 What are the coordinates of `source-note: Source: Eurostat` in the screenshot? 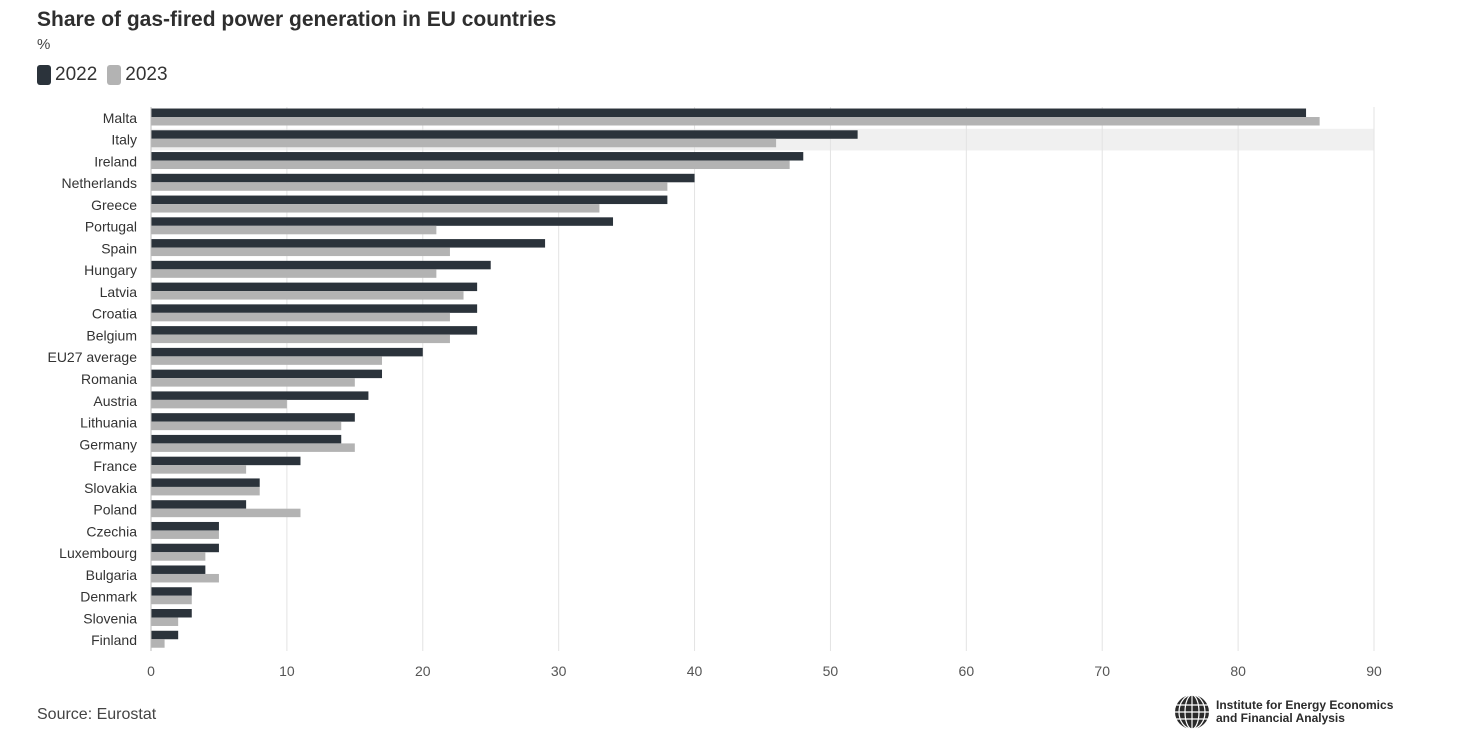 It's located at (97, 714).